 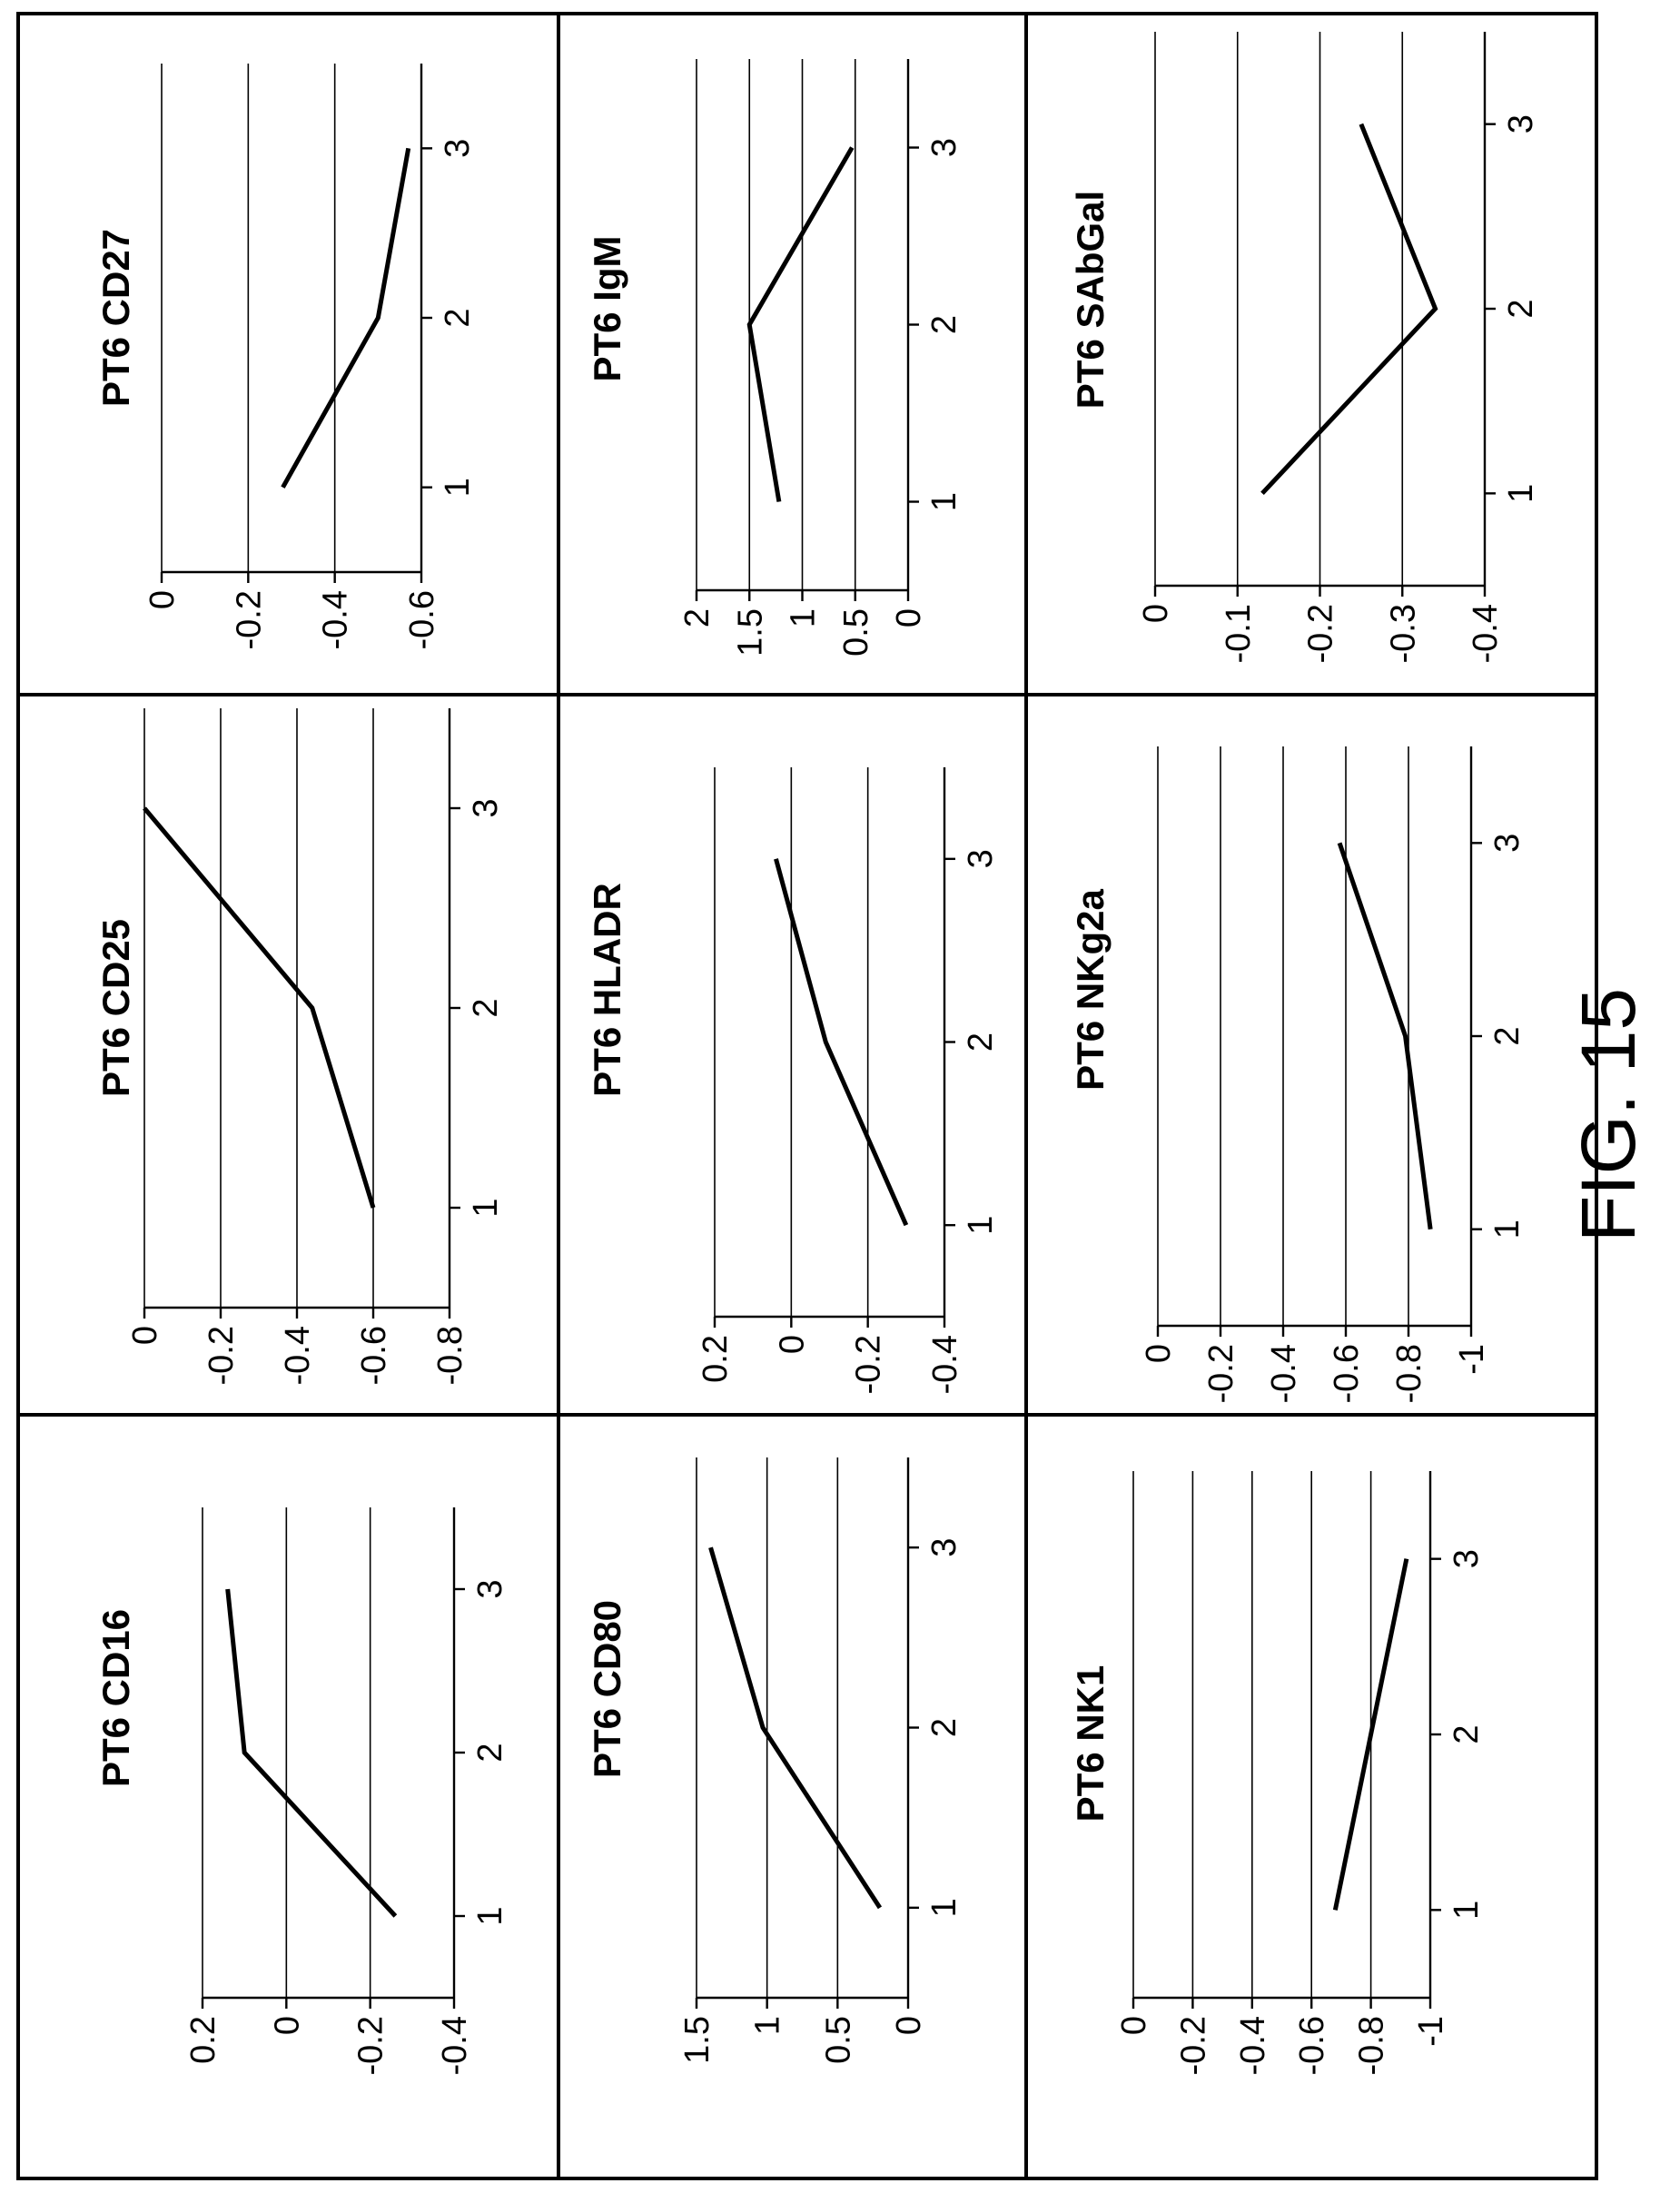 What do you see at coordinates (909, 617) in the screenshot?
I see `y-tick-label-5: 0` at bounding box center [909, 617].